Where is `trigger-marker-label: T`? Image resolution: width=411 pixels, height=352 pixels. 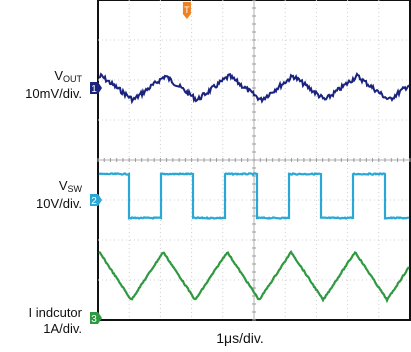
trigger-marker-label: T is located at coordinates (187, 10).